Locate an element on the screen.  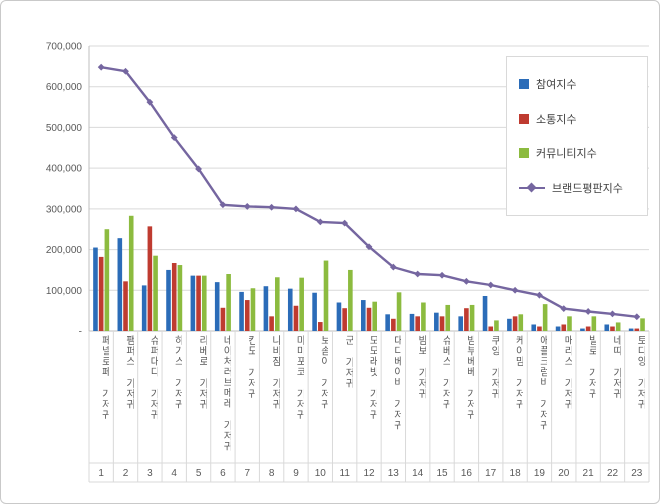
rank-label: 4 is located at coordinates (174, 473).